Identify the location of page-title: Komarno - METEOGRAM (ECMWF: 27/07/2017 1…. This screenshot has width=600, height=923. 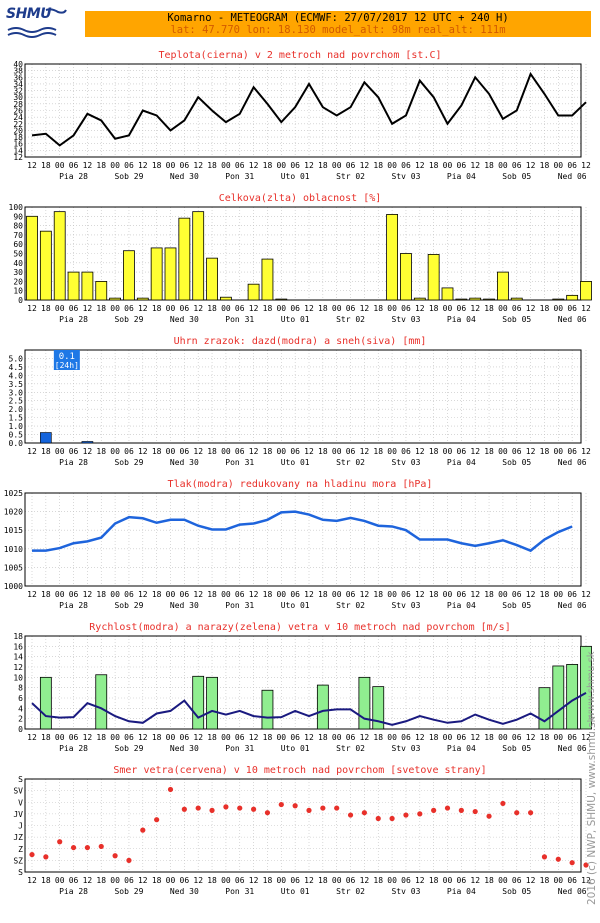
(338, 18).